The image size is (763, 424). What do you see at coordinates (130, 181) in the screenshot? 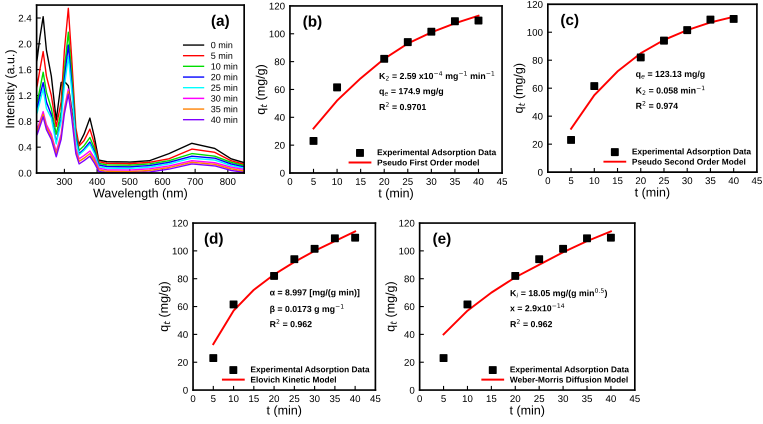
I see `x-tick-label: 500` at bounding box center [130, 181].